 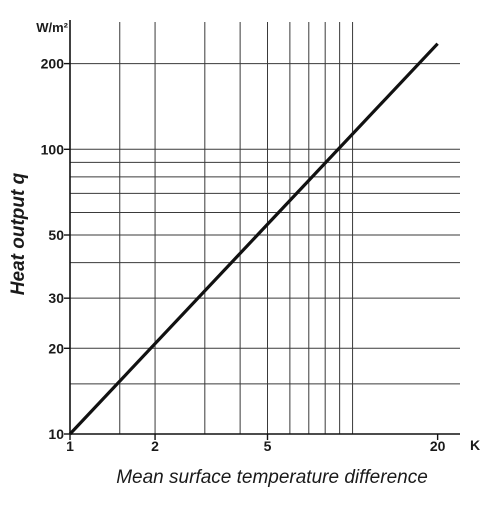 I want to click on x-tick-label: 1, so click(x=70, y=446).